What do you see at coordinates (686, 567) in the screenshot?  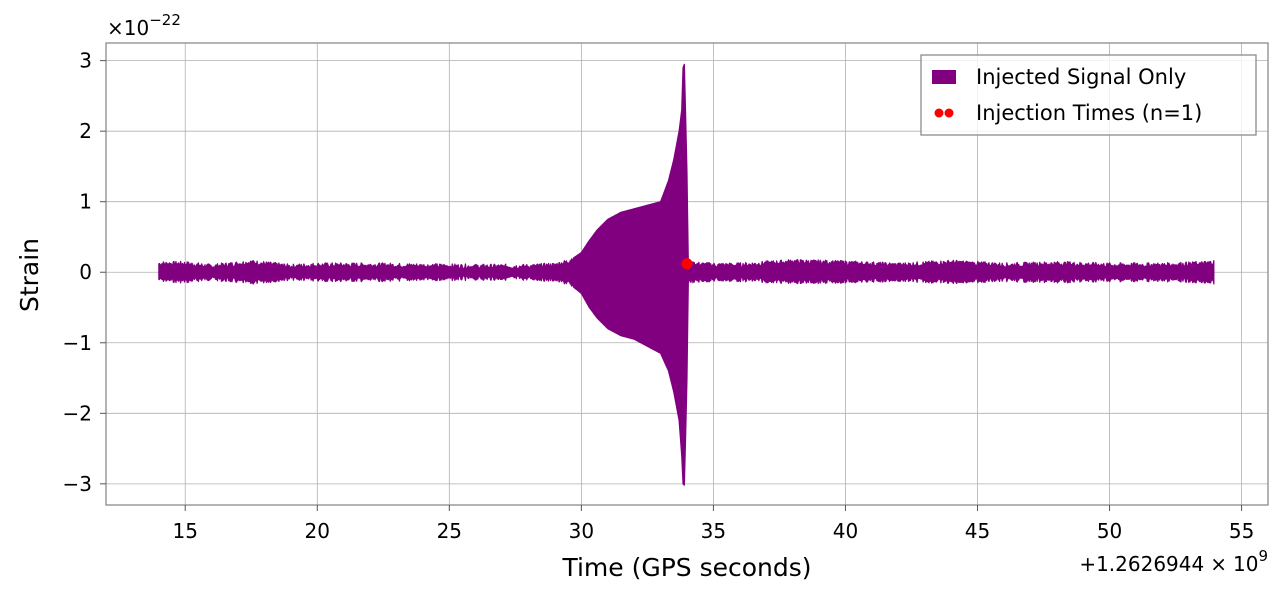 I see `x-axis-label: Time (GPS seconds)` at bounding box center [686, 567].